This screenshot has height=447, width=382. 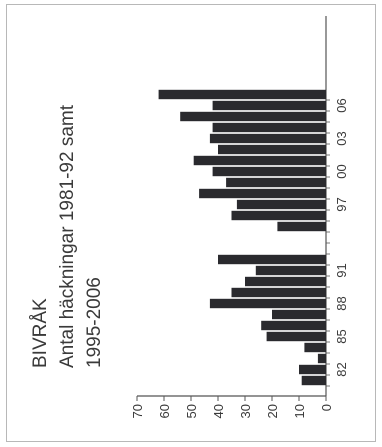 I want to click on value-tick-label: 0, so click(x=326, y=407).